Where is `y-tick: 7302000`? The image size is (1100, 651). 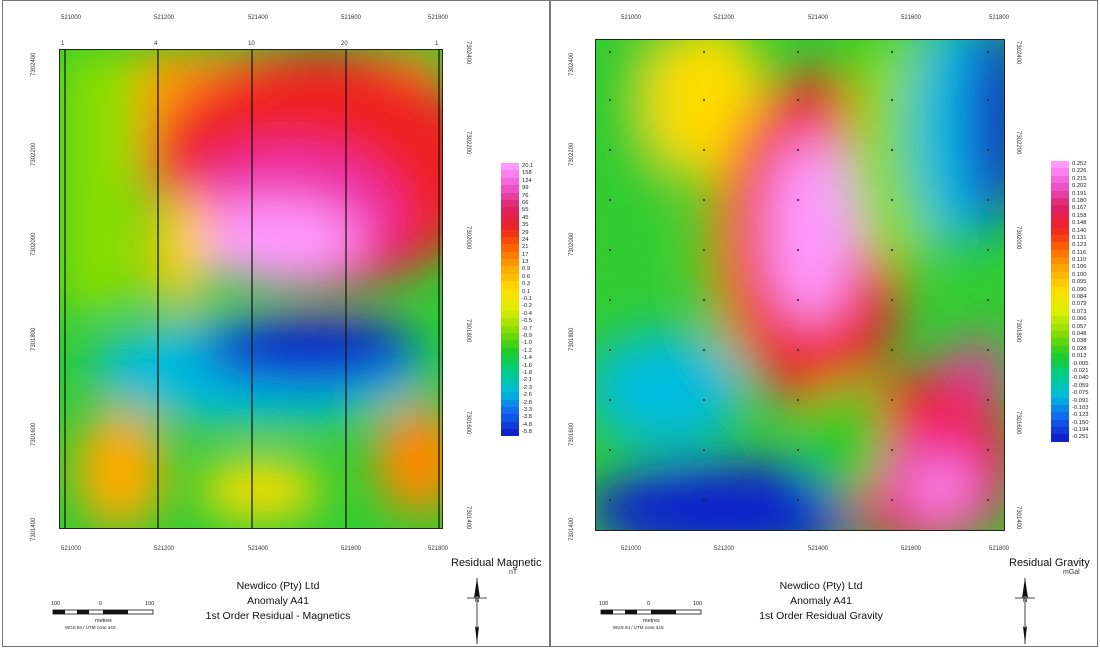
y-tick: 7302000 is located at coordinates (1018, 238).